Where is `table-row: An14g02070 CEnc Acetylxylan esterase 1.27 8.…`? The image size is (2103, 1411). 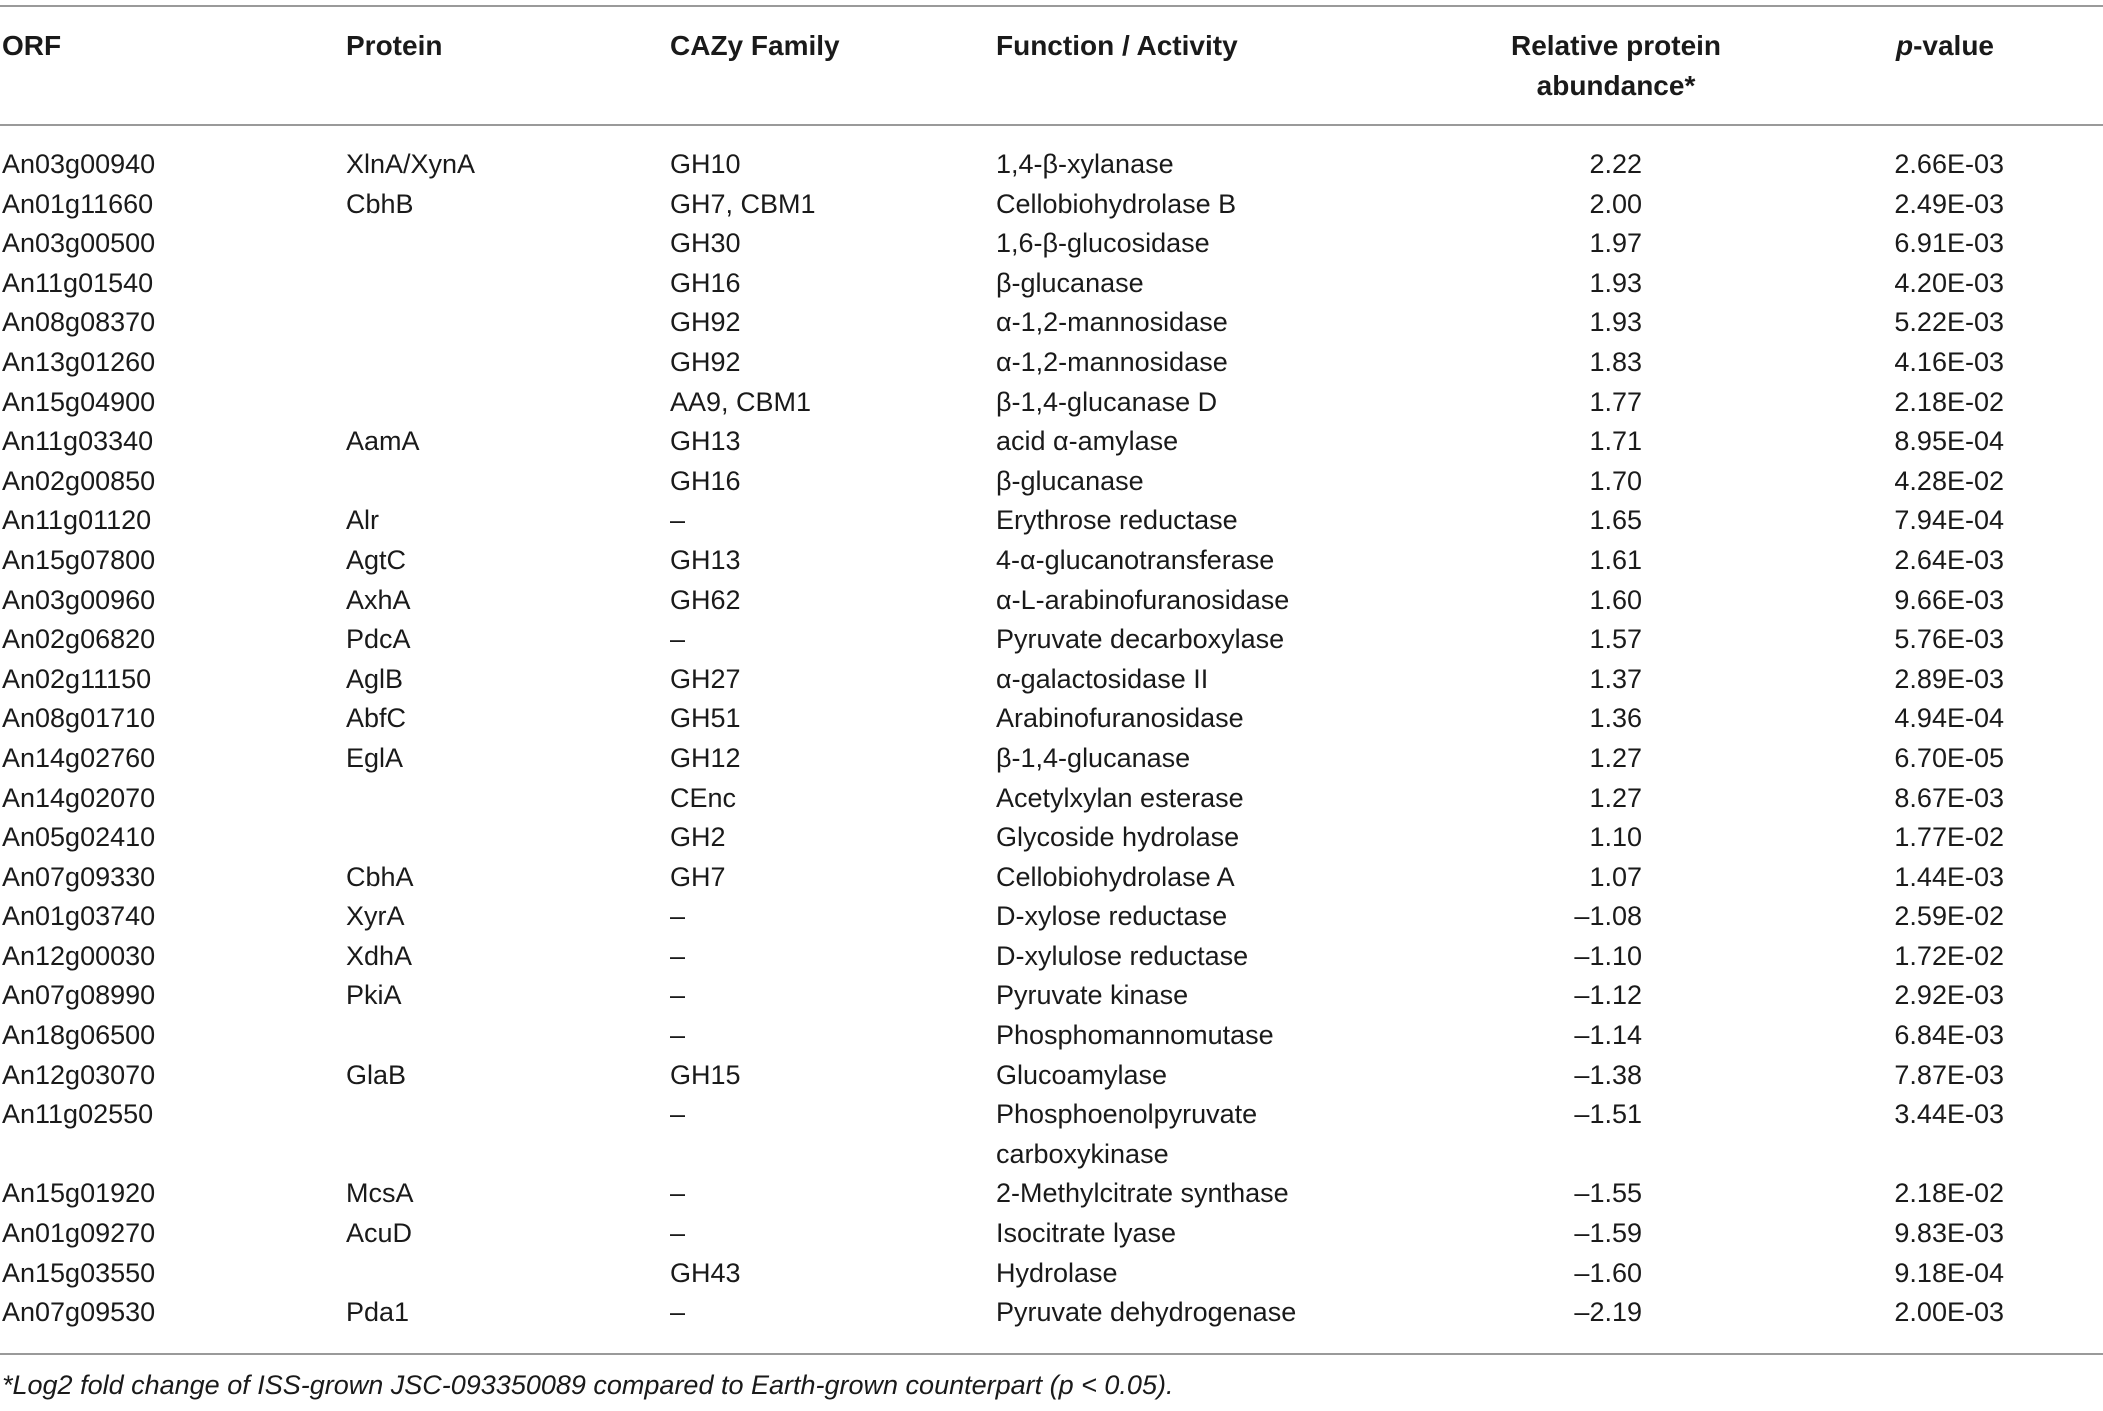
table-row: An14g02070 CEnc Acetylxylan esterase 1.27 8.… is located at coordinates (1051, 799).